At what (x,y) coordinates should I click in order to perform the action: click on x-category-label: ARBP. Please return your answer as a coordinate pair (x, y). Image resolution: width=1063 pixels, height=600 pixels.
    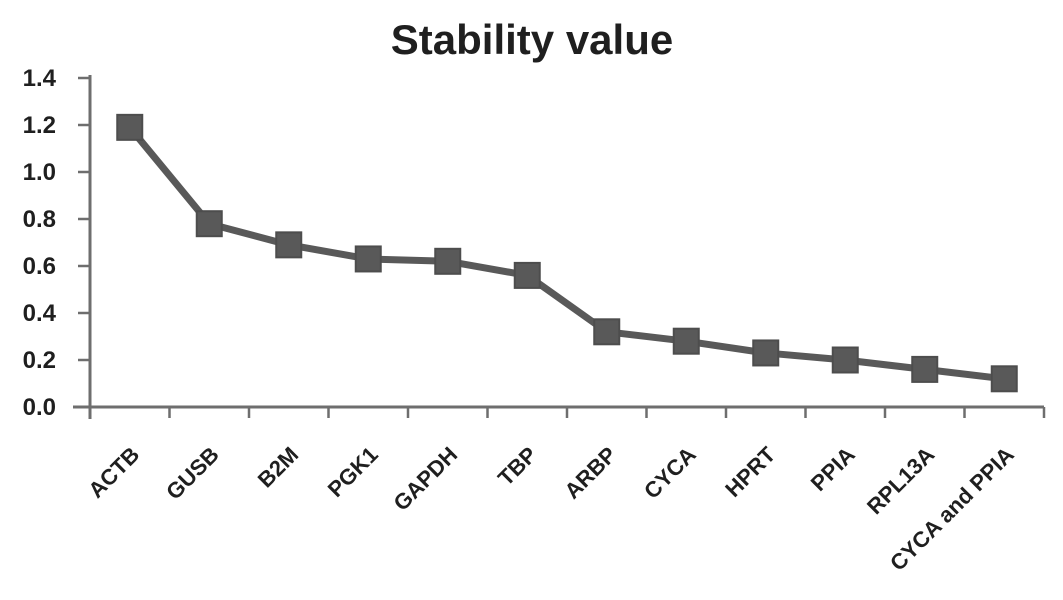
    Looking at the image, I should click on (591, 473).